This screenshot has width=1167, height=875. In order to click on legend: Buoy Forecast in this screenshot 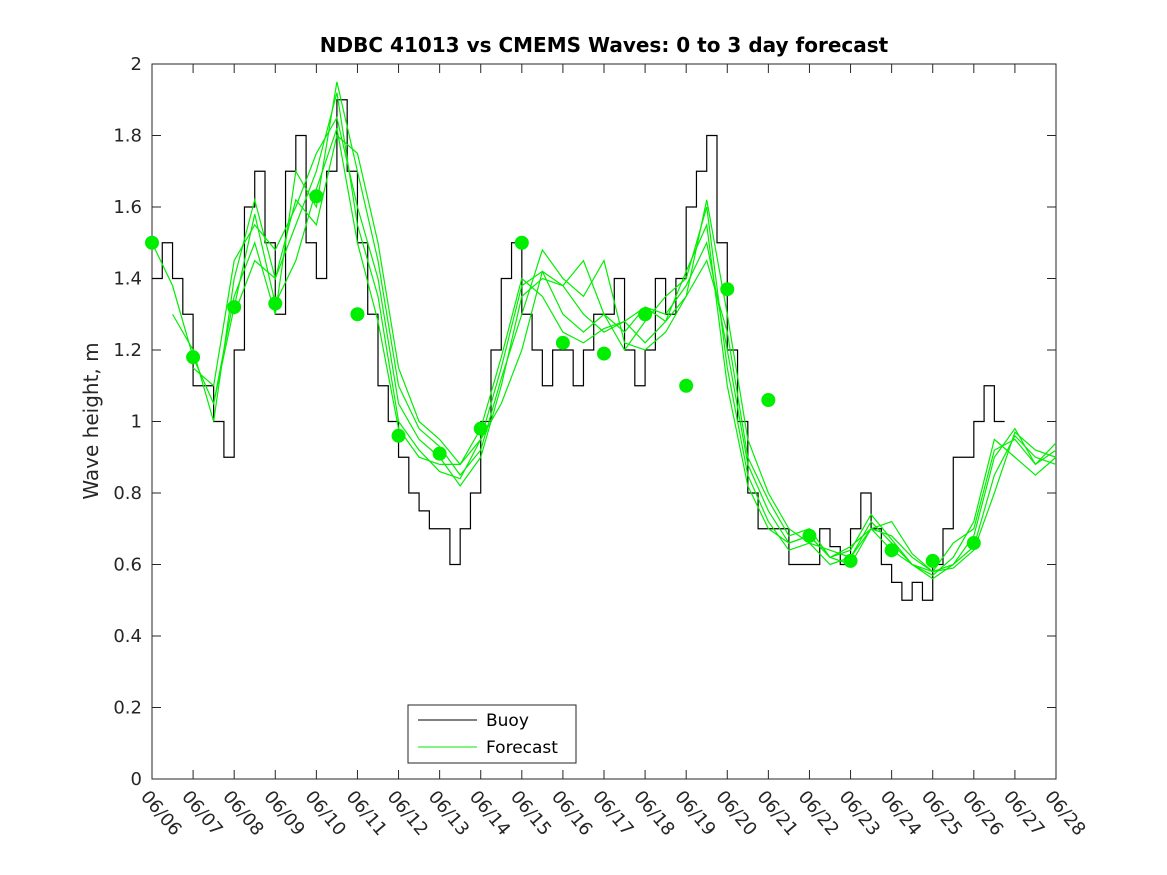, I will do `click(492, 734)`.